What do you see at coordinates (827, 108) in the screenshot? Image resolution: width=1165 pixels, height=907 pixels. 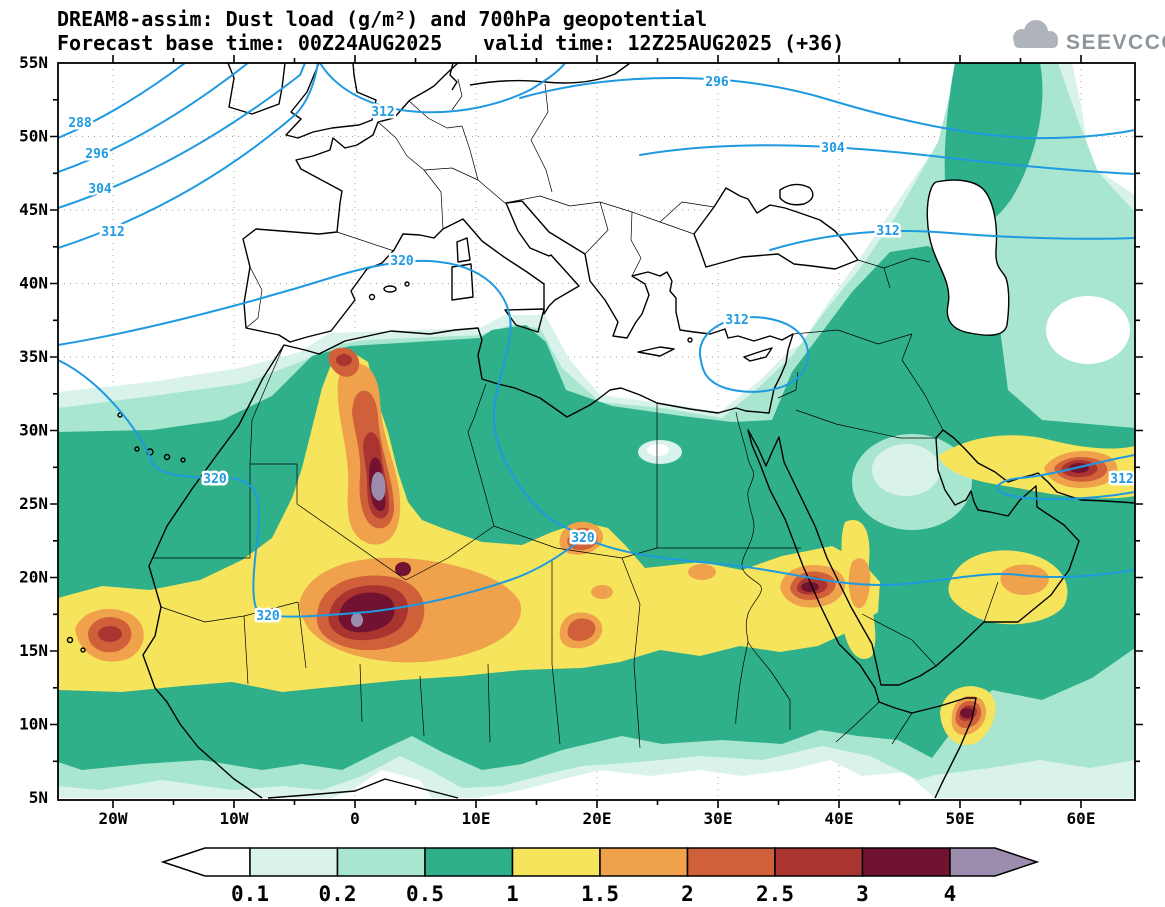 I see `contour-296-top` at bounding box center [827, 108].